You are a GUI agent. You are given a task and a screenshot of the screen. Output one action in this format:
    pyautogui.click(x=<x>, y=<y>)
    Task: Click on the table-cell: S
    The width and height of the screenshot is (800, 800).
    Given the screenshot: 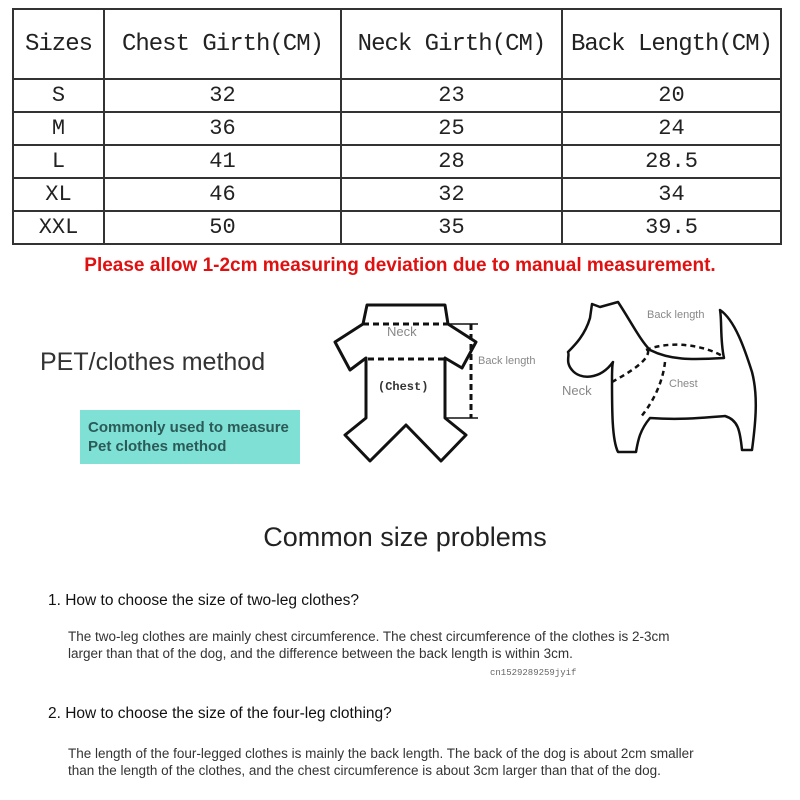 What is the action you would take?
    pyautogui.click(x=58, y=95)
    